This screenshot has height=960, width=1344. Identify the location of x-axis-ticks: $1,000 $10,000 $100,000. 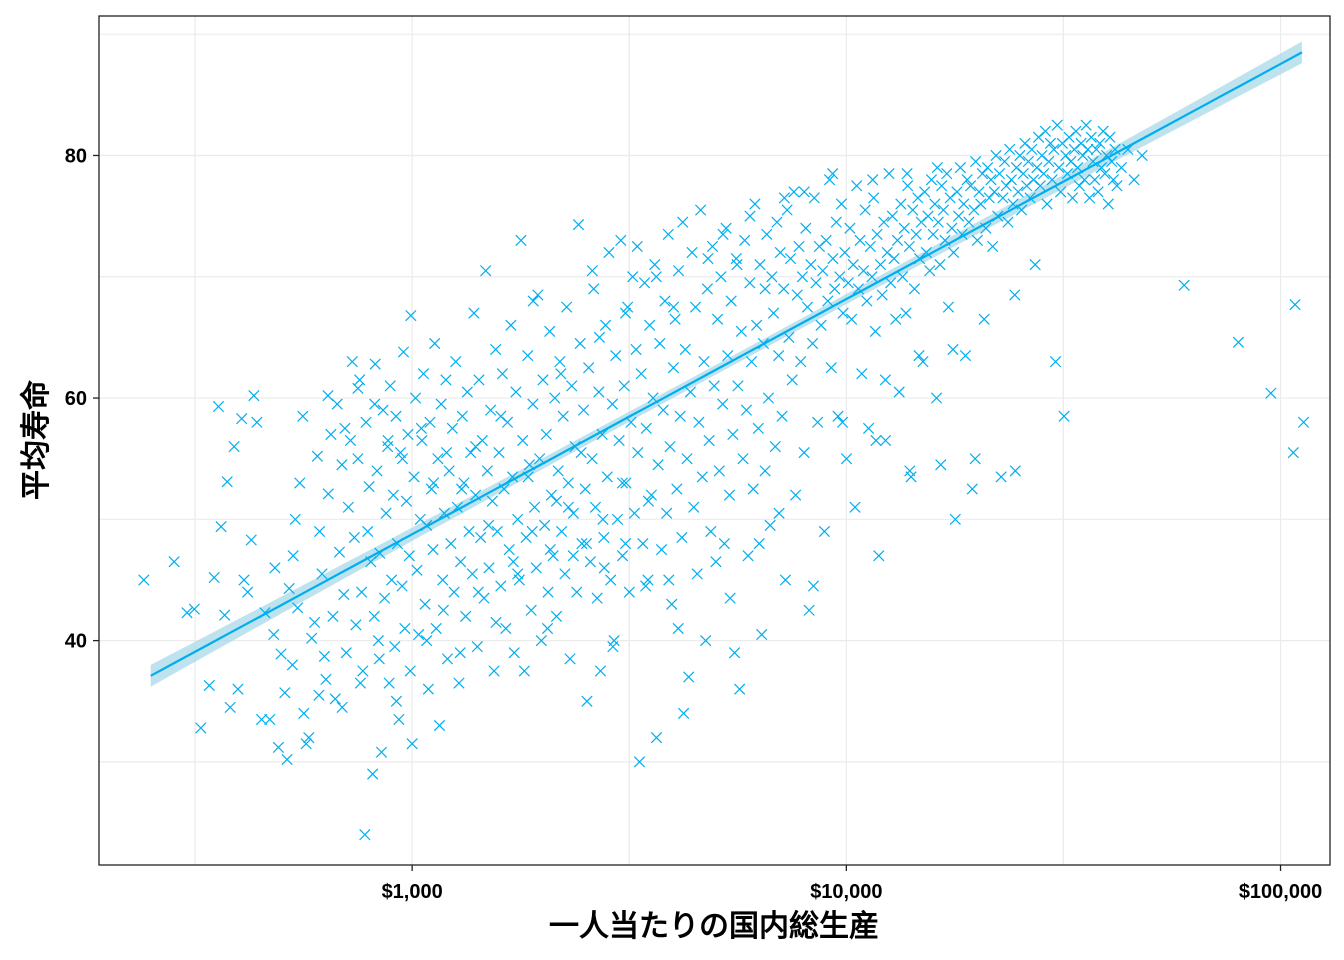
(852, 884).